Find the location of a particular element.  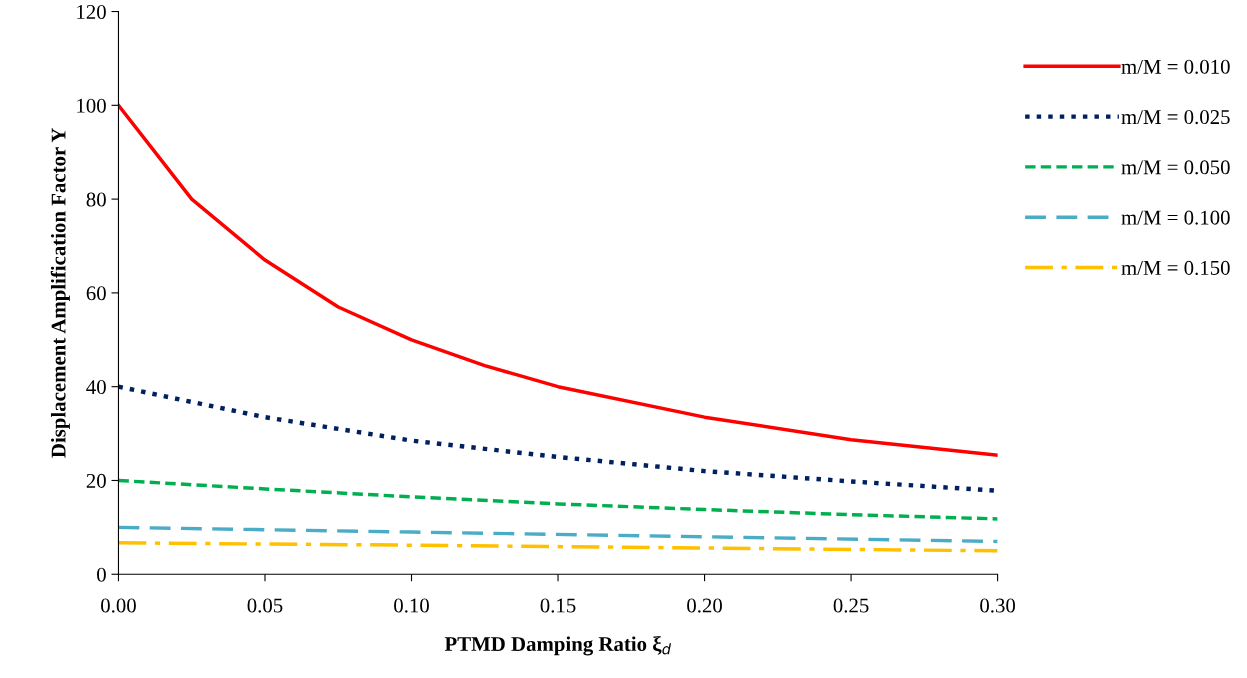

legend-label: m/M = 0.025 is located at coordinates (1175, 117).